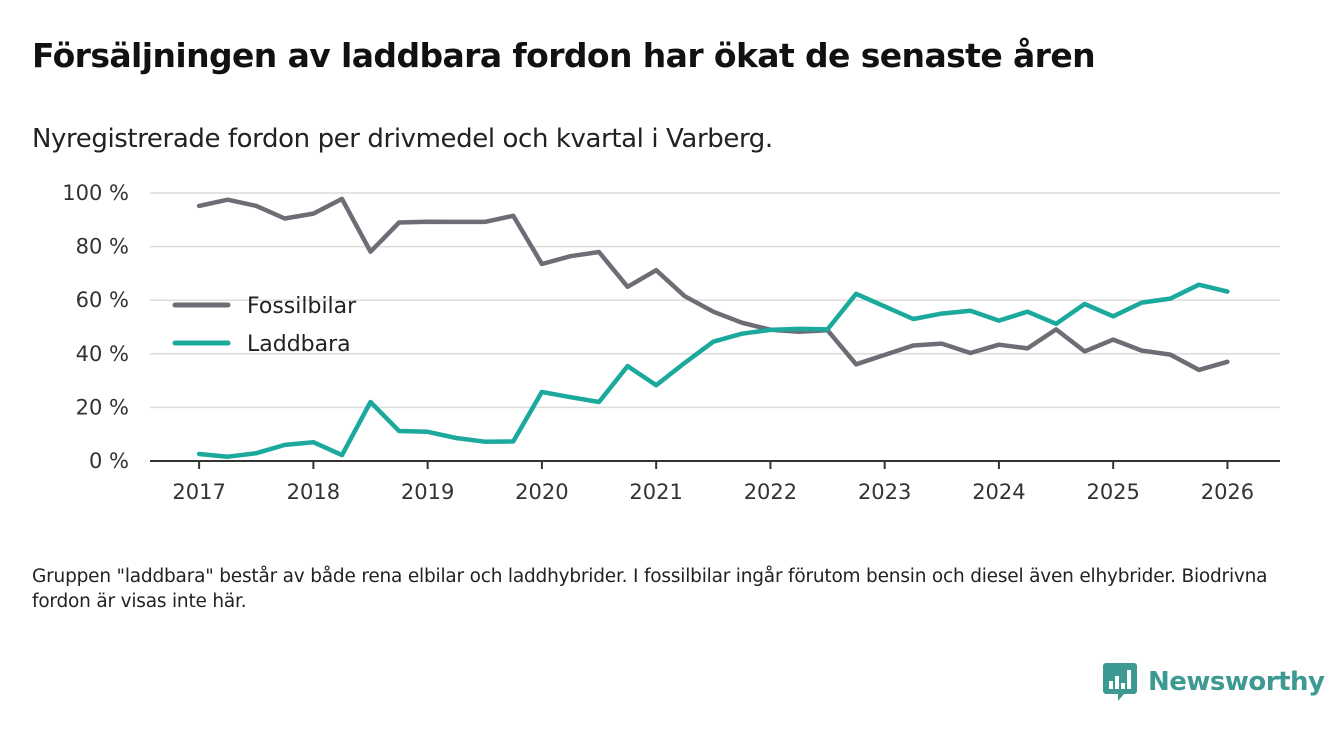  Describe the element at coordinates (998, 492) in the screenshot. I see `x-tick-label: 2024` at that location.